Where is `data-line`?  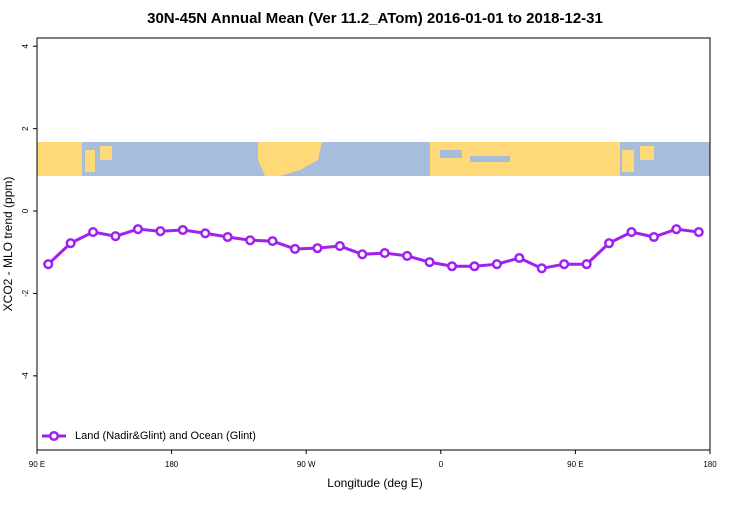 data-line is located at coordinates (373, 248).